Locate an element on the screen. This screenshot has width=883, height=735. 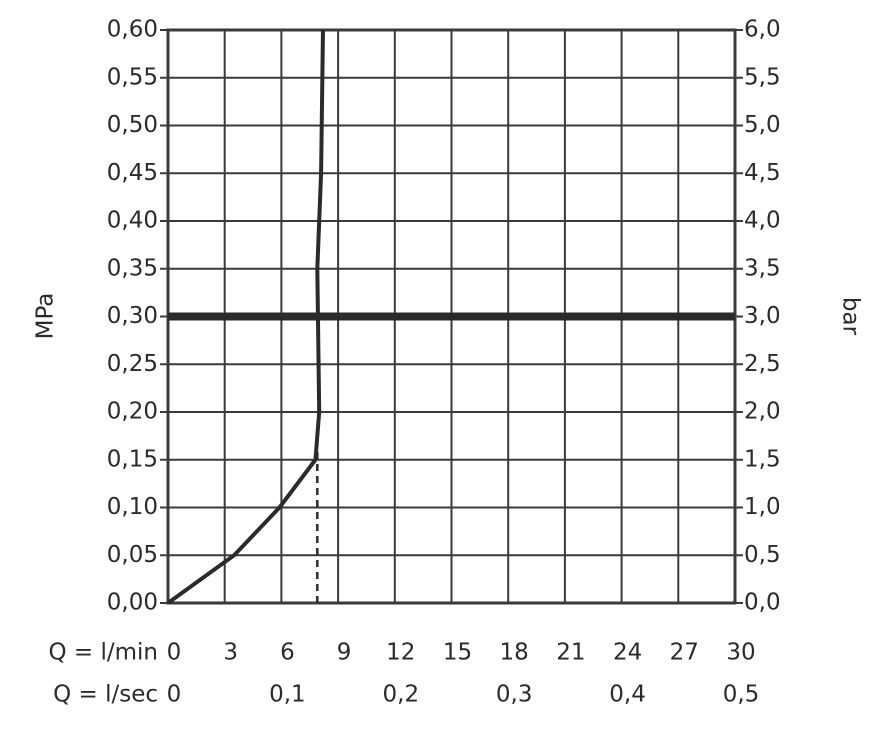
y2-tick-label: 5,5 is located at coordinates (762, 77).